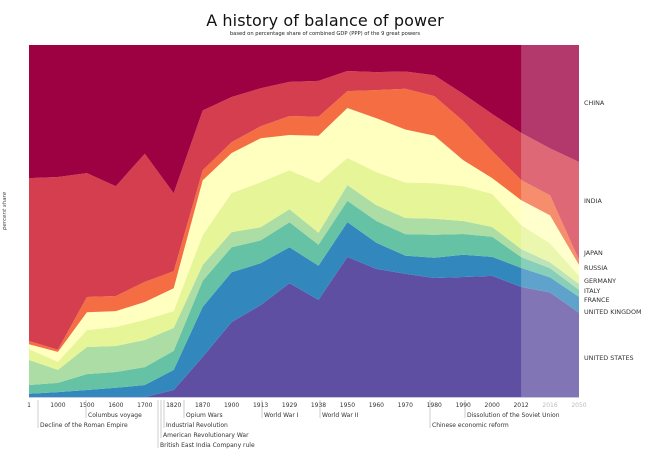 This screenshot has width=650, height=453. What do you see at coordinates (600, 281) in the screenshot?
I see `legend-germany: GERMANY` at bounding box center [600, 281].